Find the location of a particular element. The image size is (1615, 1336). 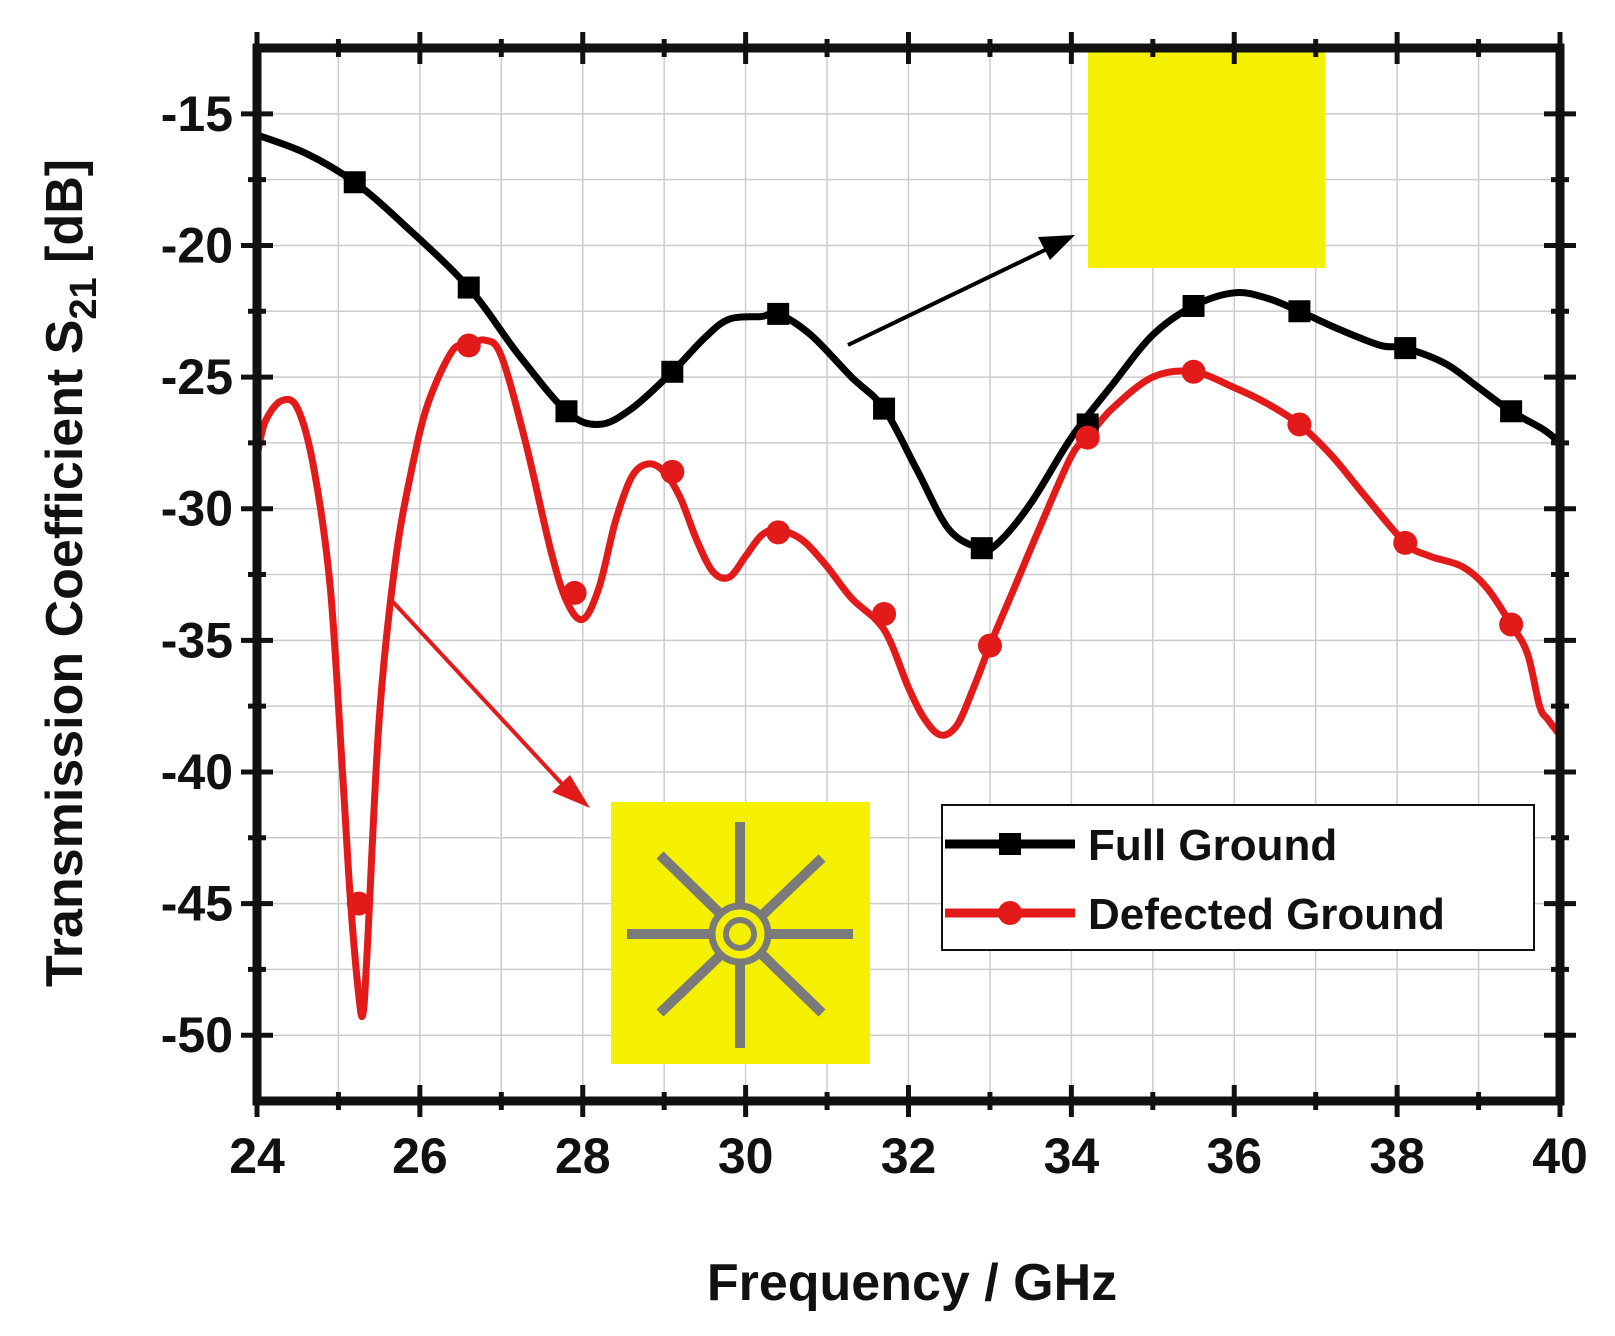

x-tick-label: 28 is located at coordinates (583, 1156).